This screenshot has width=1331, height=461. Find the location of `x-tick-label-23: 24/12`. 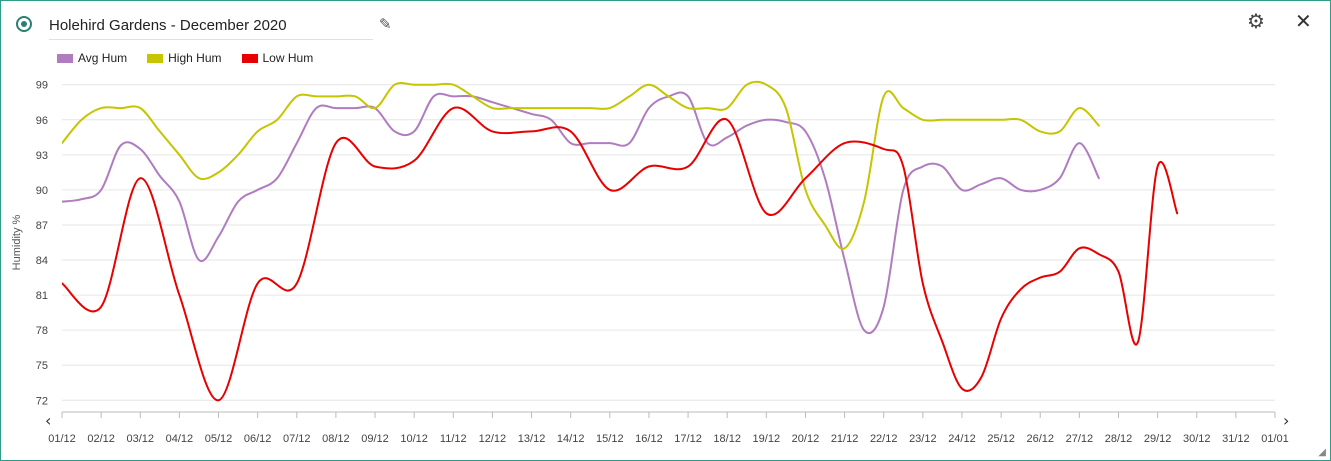

x-tick-label-23: 24/12 is located at coordinates (962, 439).